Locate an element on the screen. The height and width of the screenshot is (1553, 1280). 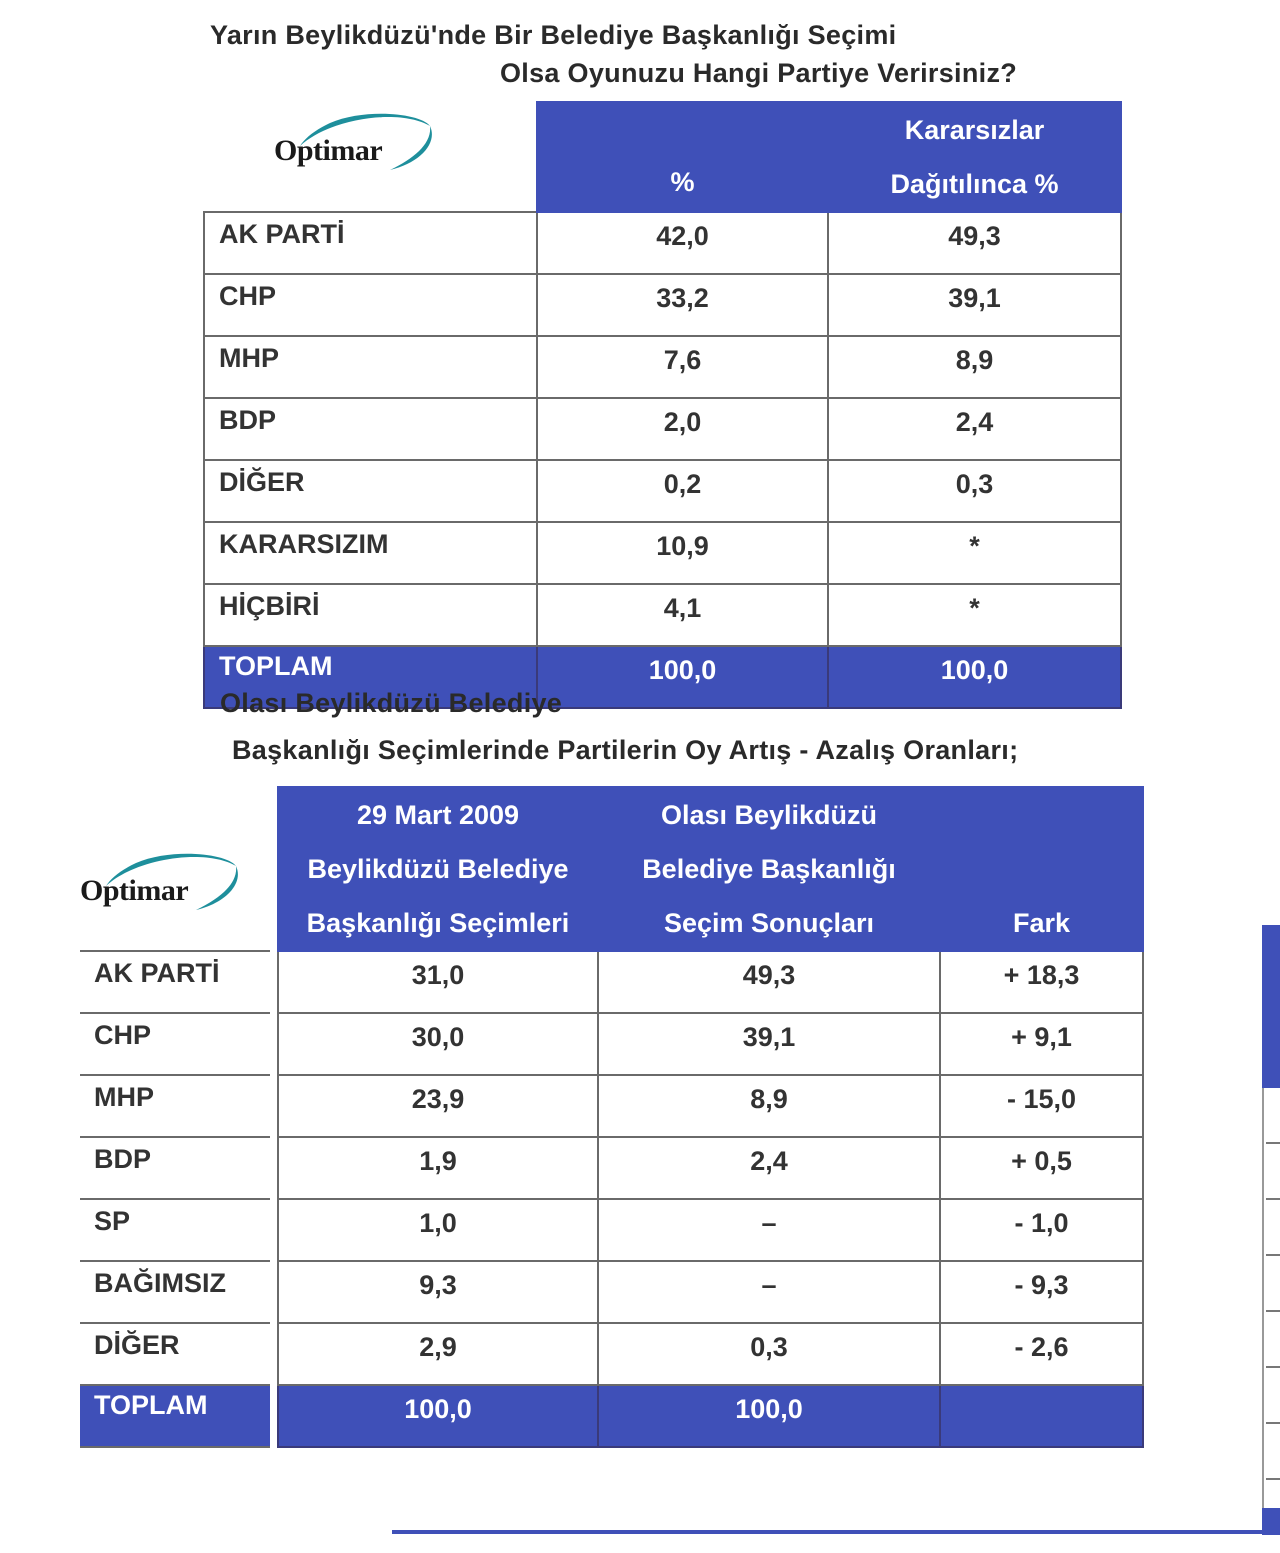
table-row: HİÇBİRİ 4,1 * is located at coordinates (662, 615).